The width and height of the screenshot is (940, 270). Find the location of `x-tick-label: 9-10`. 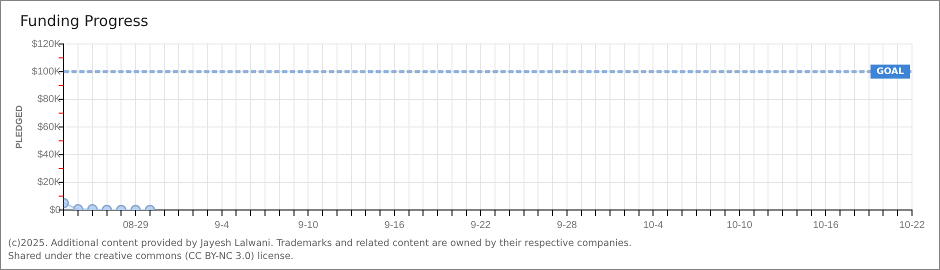

x-tick-label: 9-10 is located at coordinates (308, 225).